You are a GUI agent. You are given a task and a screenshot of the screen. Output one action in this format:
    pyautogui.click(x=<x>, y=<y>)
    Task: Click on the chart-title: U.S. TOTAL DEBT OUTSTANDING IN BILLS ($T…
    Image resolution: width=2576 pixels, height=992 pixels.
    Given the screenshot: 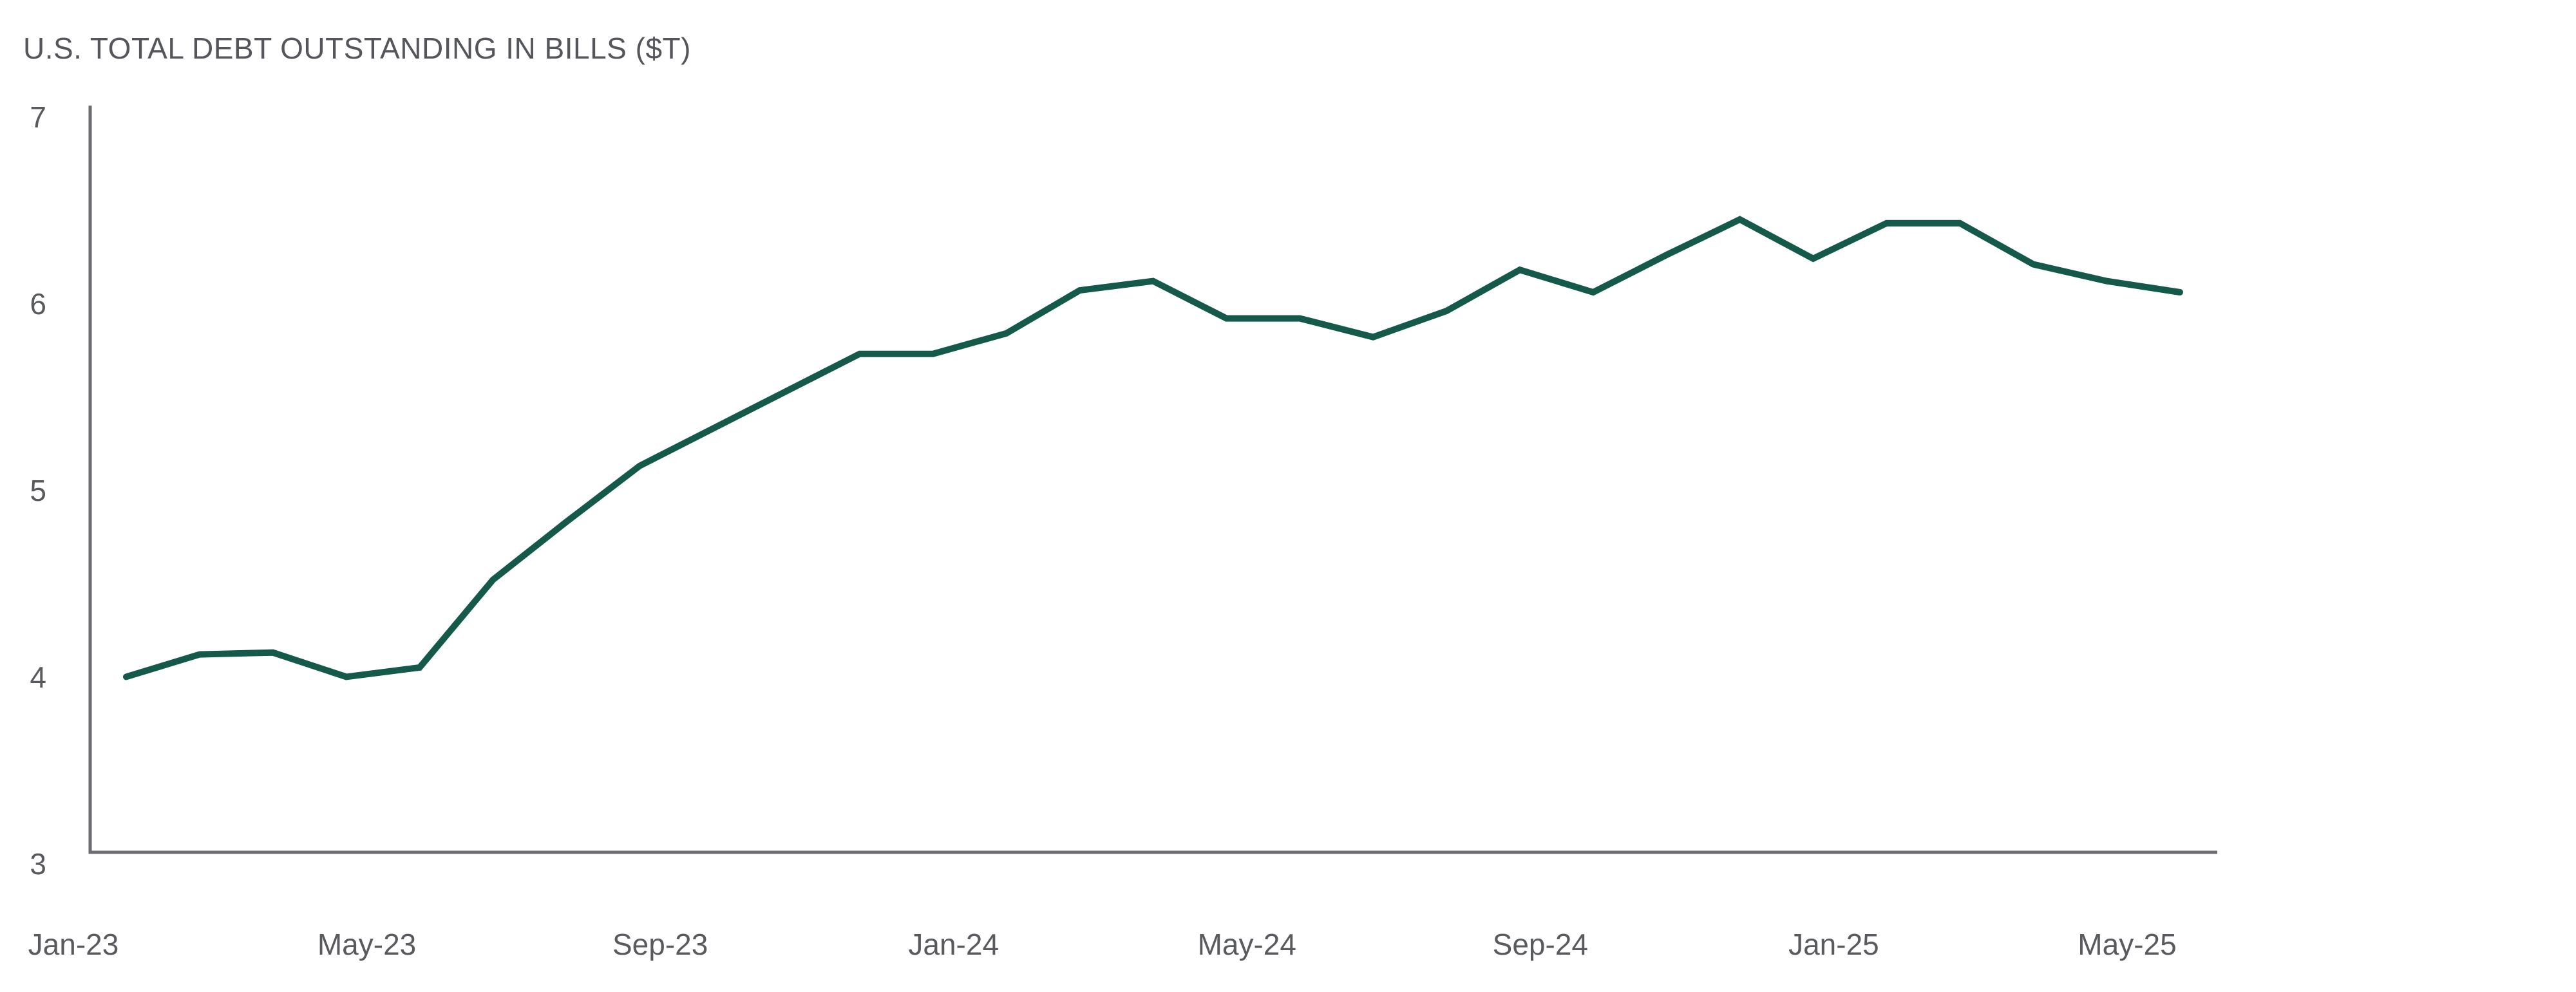 What is the action you would take?
    pyautogui.click(x=357, y=48)
    